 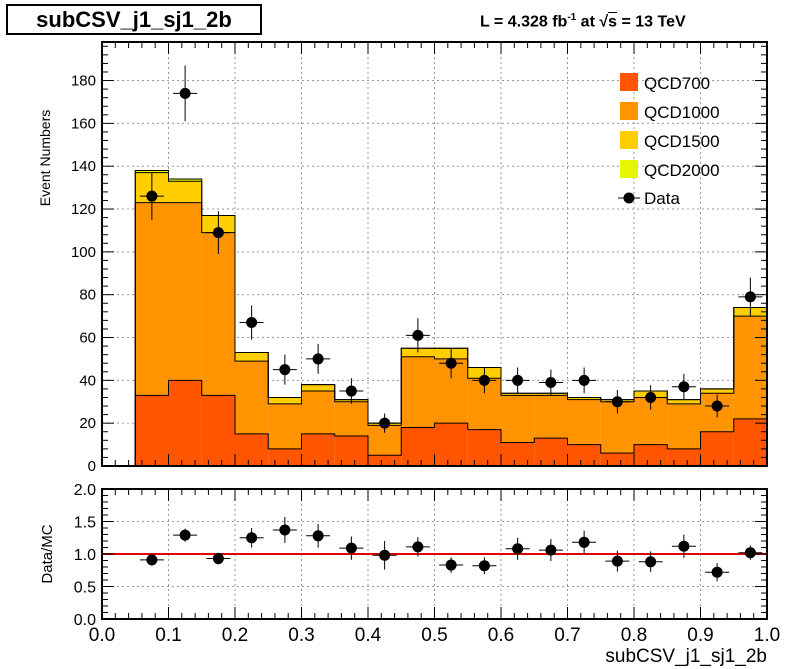 What do you see at coordinates (613, 22) in the screenshot?
I see `lumi-s: s` at bounding box center [613, 22].